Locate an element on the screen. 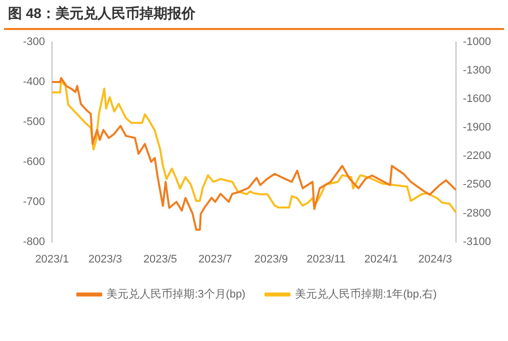  y2-tick-label: -1600 is located at coordinates (477, 99).